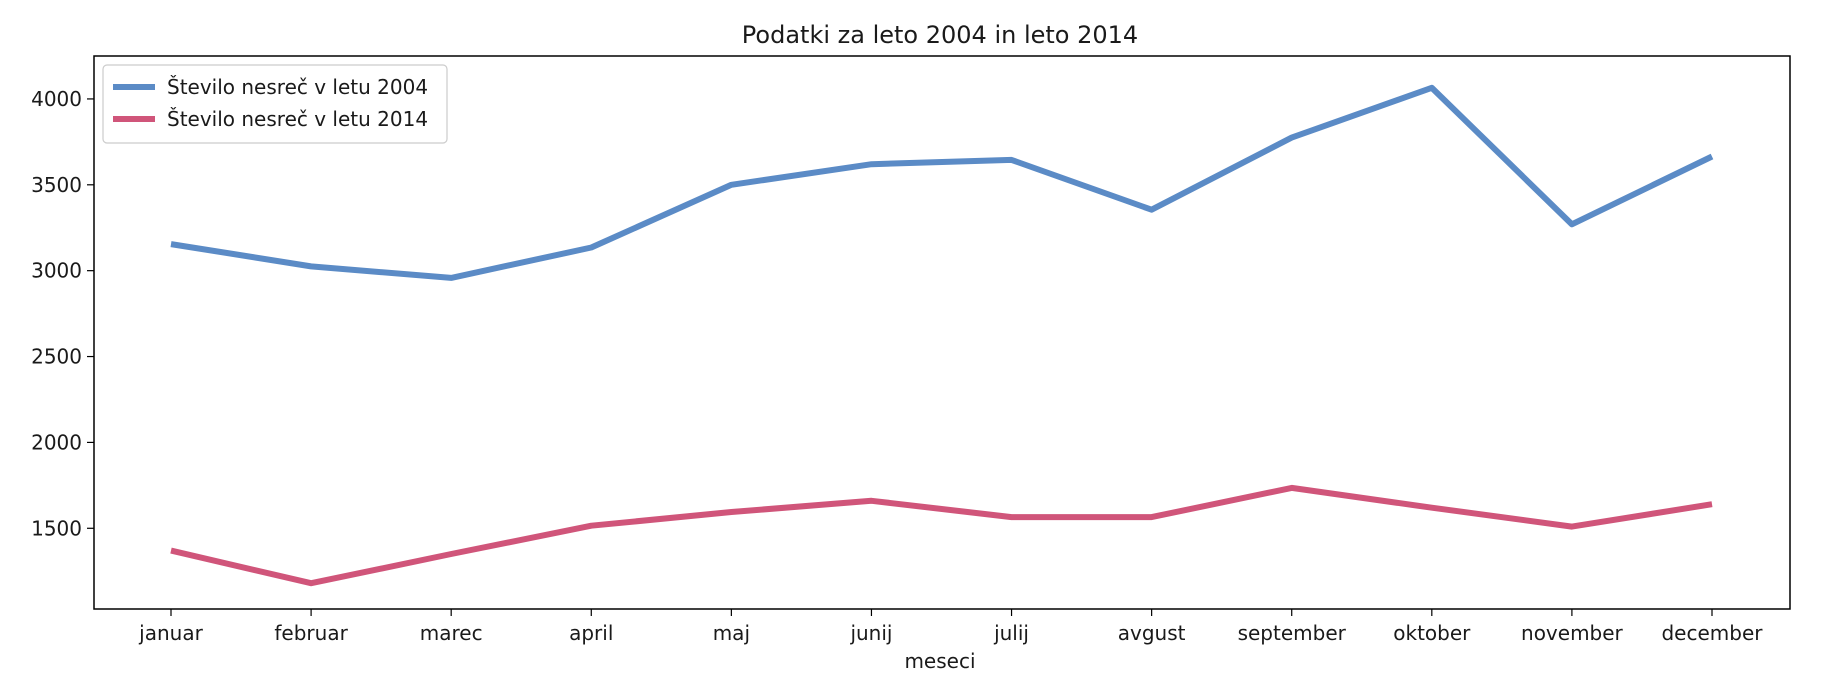  What do you see at coordinates (591, 633) in the screenshot?
I see `x-tick-label: april` at bounding box center [591, 633].